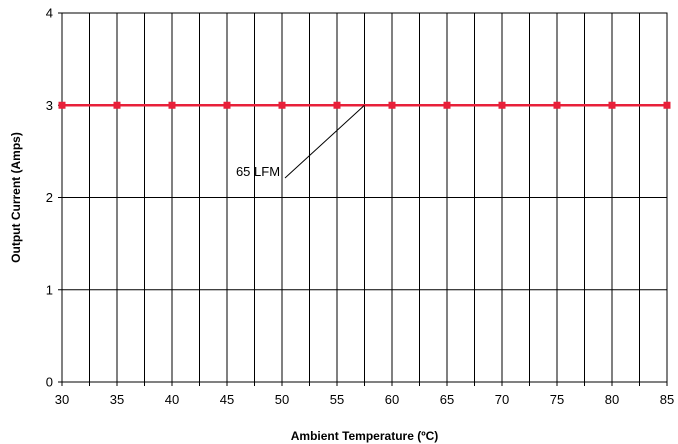  I want to click on annotation-leader-line, so click(324, 141).